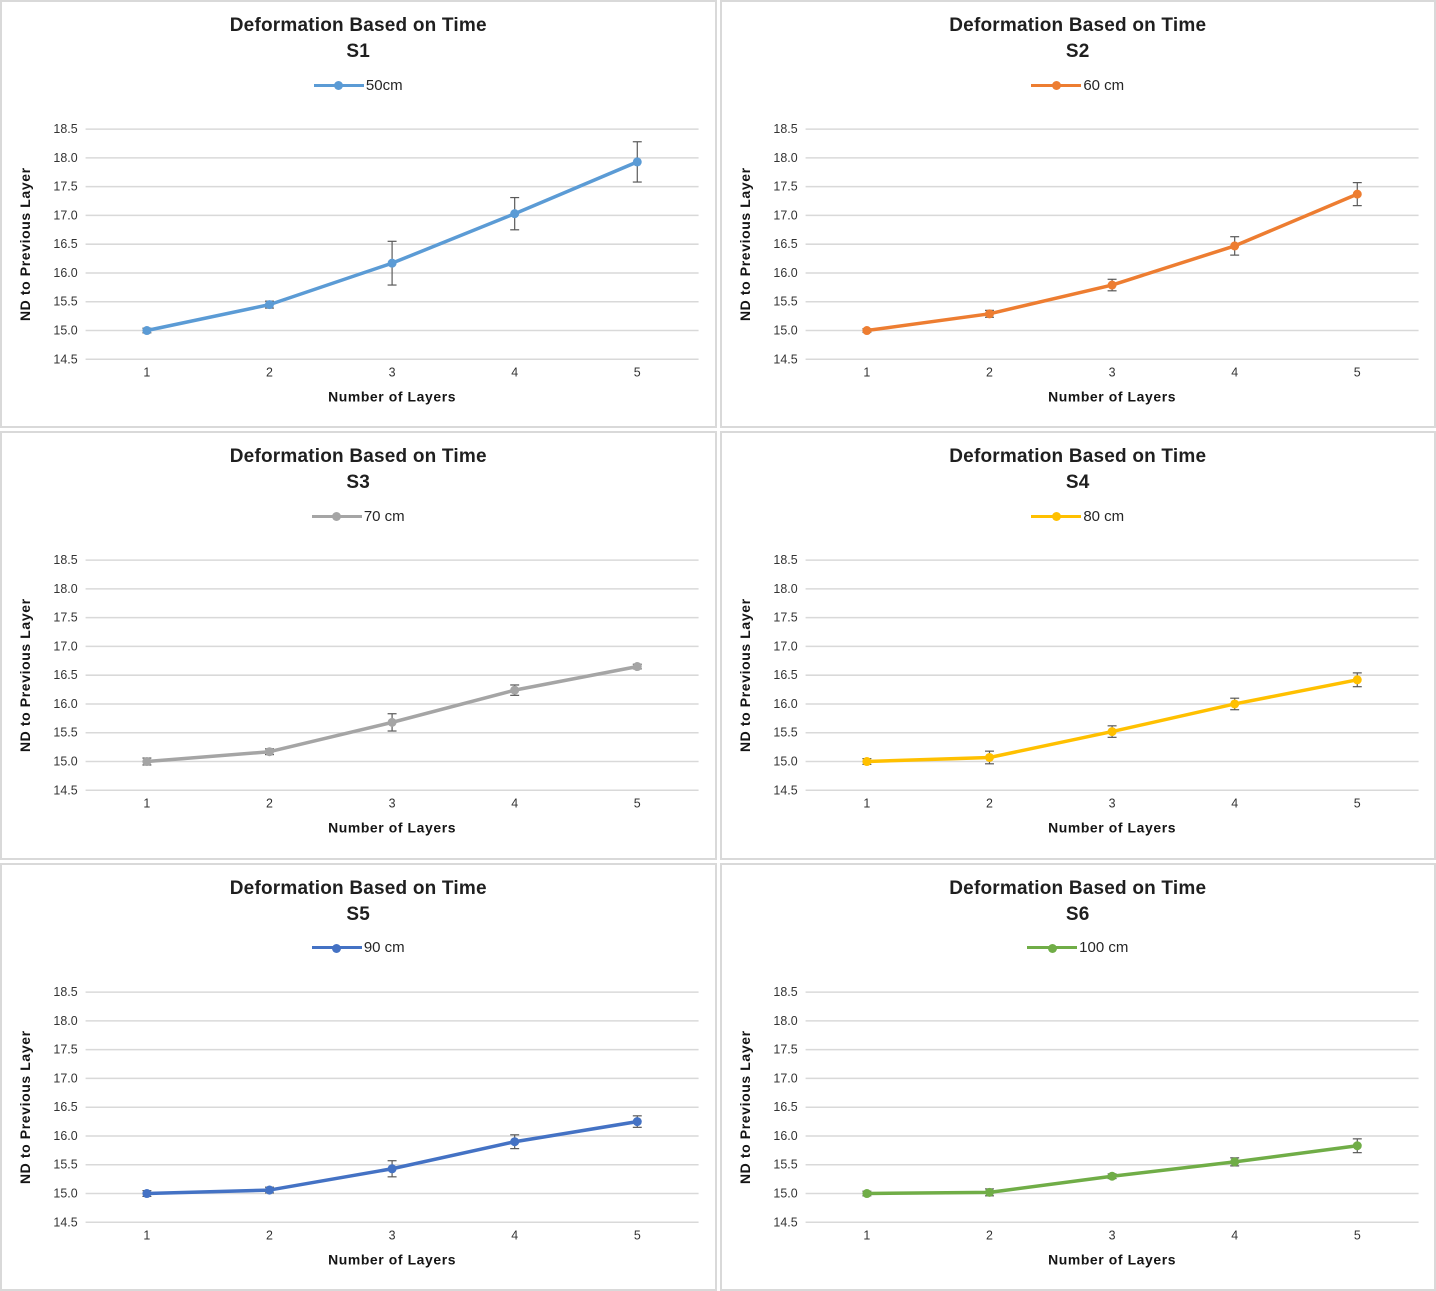  Describe the element at coordinates (1104, 85) in the screenshot. I see `legend-label: 60 cm` at that location.